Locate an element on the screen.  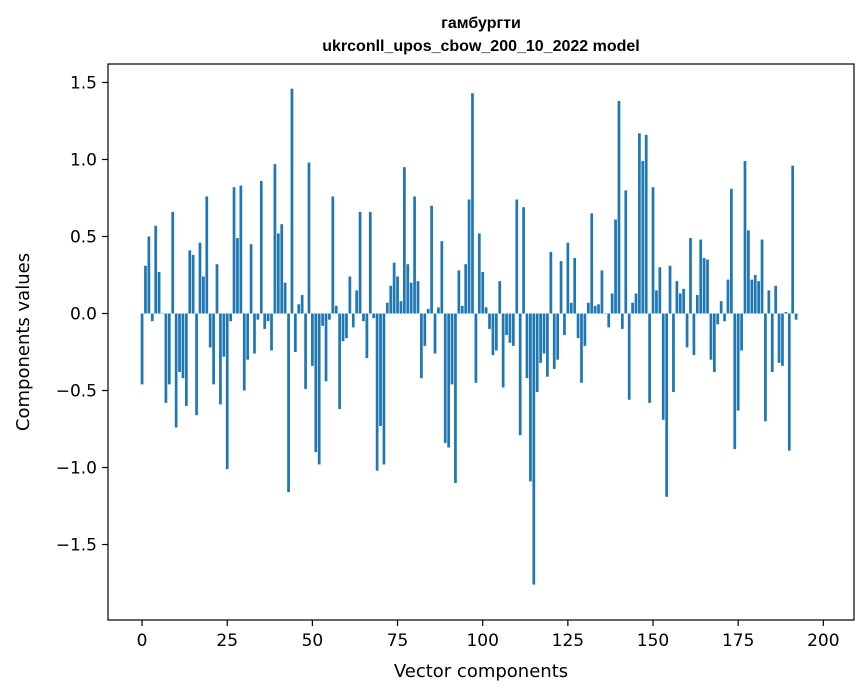
x-tick-label: 75 is located at coordinates (398, 641).